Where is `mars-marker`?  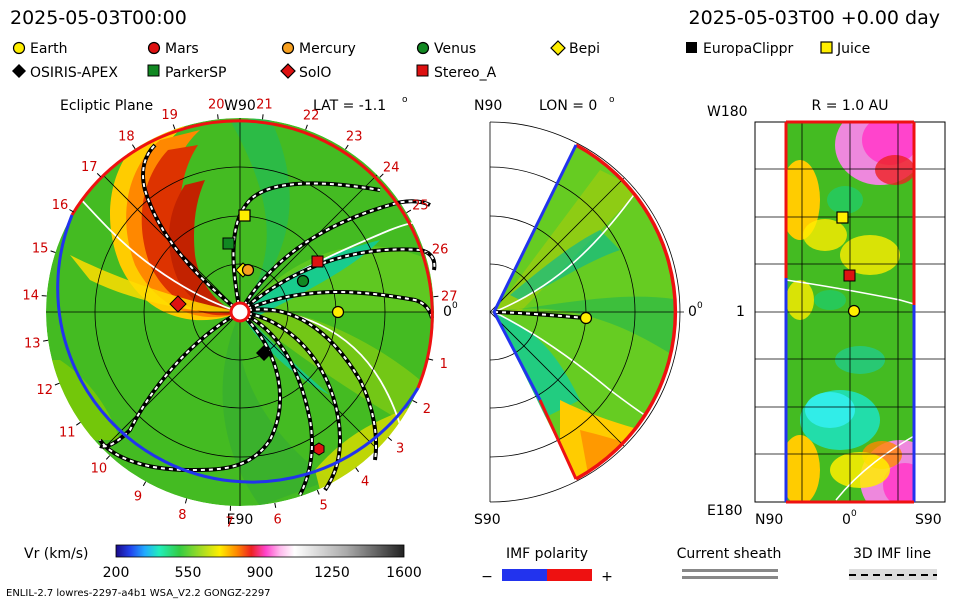 mars-marker is located at coordinates (319, 449).